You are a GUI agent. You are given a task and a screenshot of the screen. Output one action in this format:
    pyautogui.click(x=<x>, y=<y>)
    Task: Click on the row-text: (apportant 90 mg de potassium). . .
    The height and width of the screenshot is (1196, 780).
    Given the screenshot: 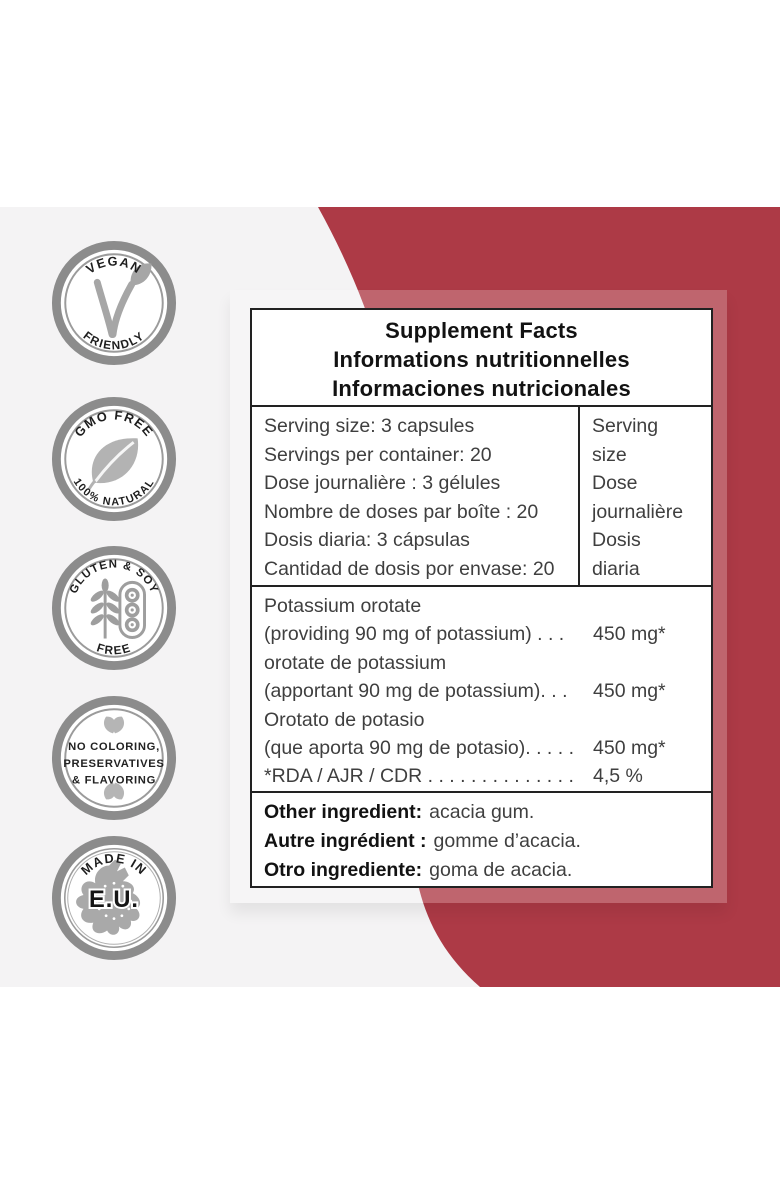 What is the action you would take?
    pyautogui.click(x=416, y=691)
    